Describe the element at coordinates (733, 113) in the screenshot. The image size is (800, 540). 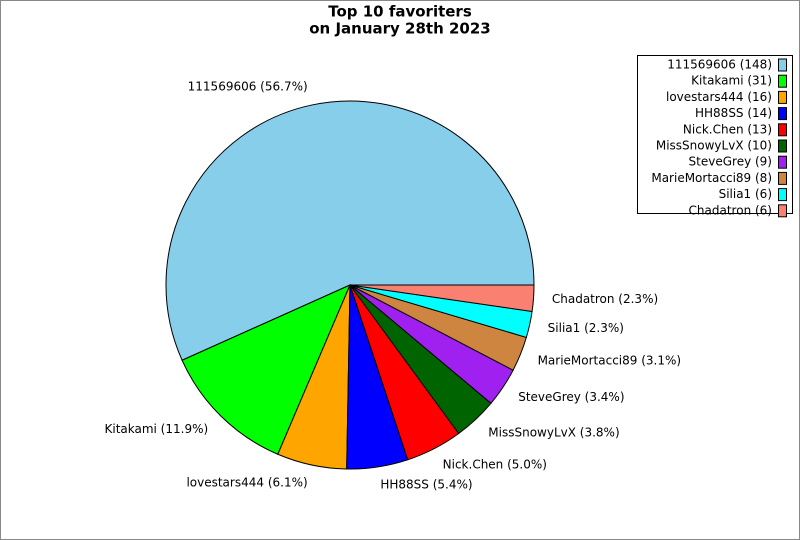
I see `legend-label: HH88SS (14)` at that location.